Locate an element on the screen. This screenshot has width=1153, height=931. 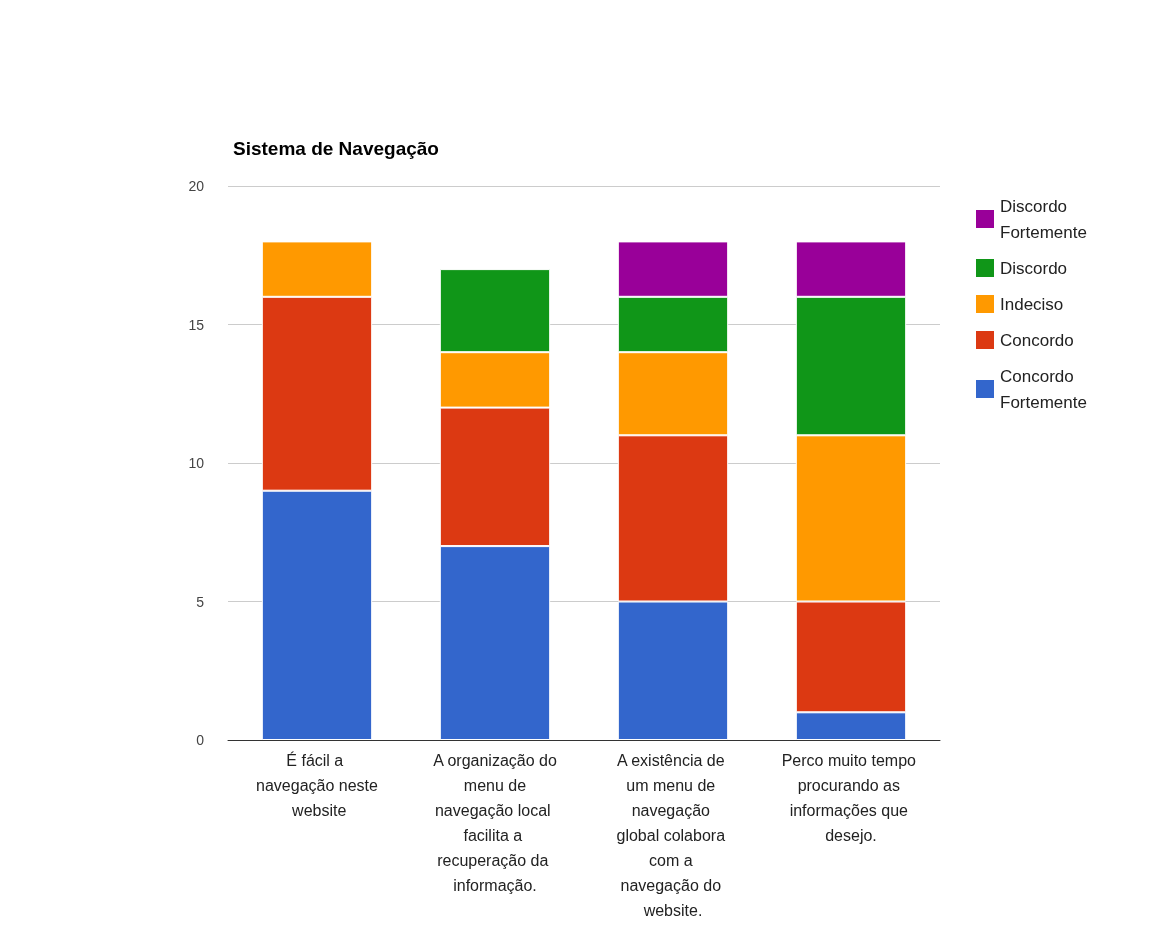
chart-title: Sistema de Navegação is located at coordinates (336, 148).